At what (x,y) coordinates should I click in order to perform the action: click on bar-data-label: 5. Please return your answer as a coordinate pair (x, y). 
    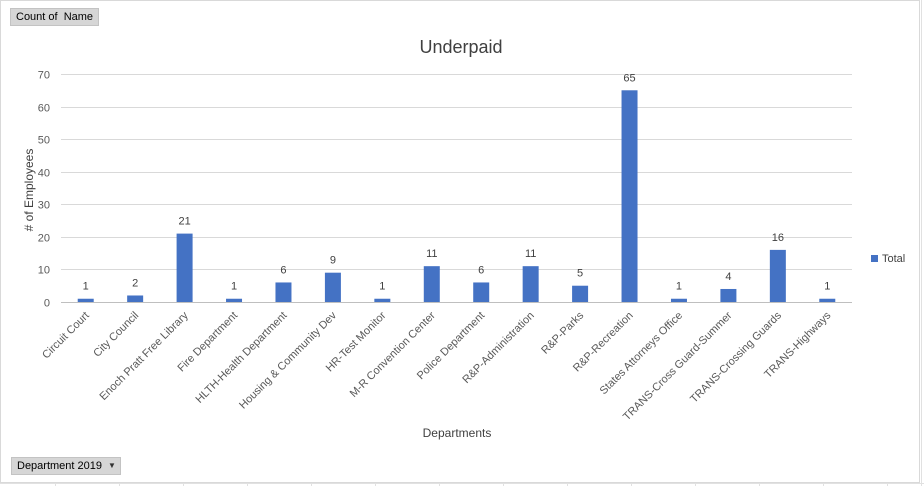
    Looking at the image, I should click on (580, 274).